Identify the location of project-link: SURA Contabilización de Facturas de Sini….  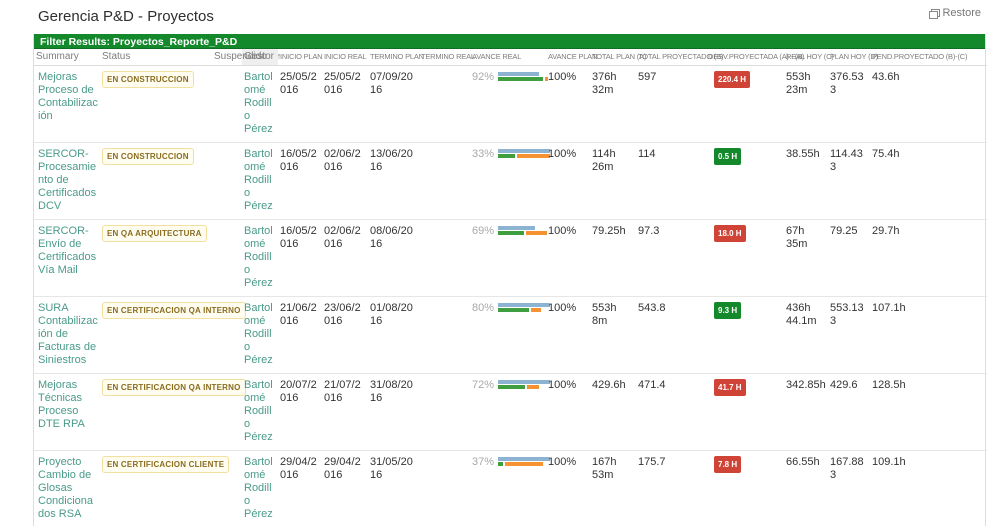
(68, 334).